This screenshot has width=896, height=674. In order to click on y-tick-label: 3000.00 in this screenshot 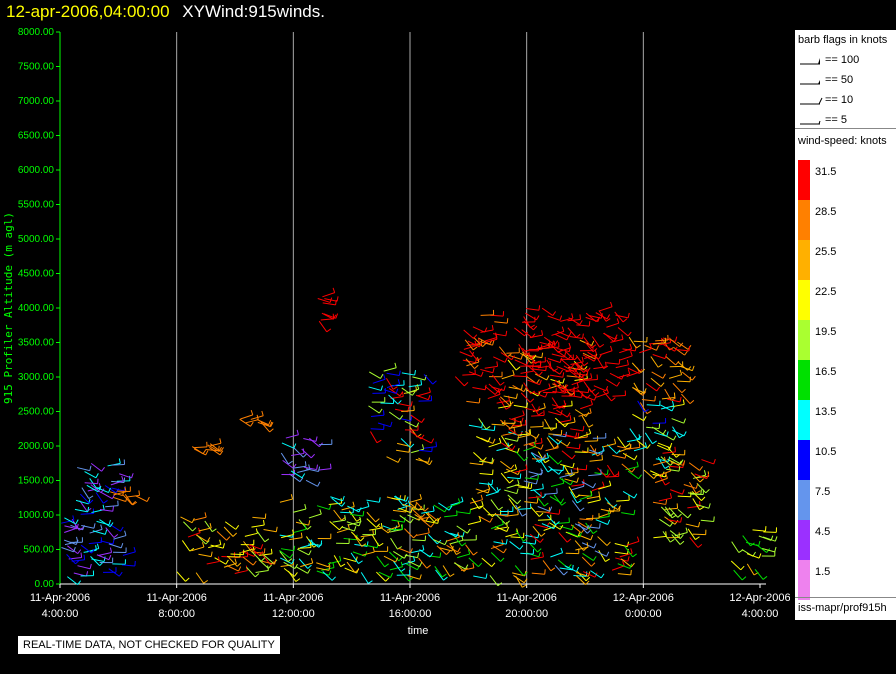, I will do `click(36, 377)`.